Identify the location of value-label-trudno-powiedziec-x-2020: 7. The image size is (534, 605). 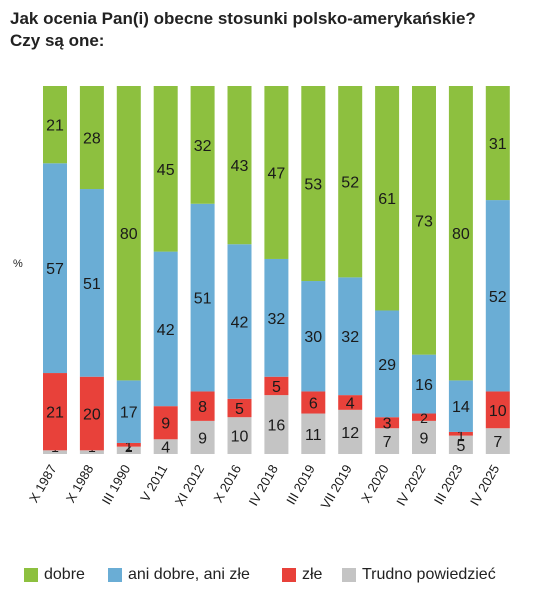
(387, 442).